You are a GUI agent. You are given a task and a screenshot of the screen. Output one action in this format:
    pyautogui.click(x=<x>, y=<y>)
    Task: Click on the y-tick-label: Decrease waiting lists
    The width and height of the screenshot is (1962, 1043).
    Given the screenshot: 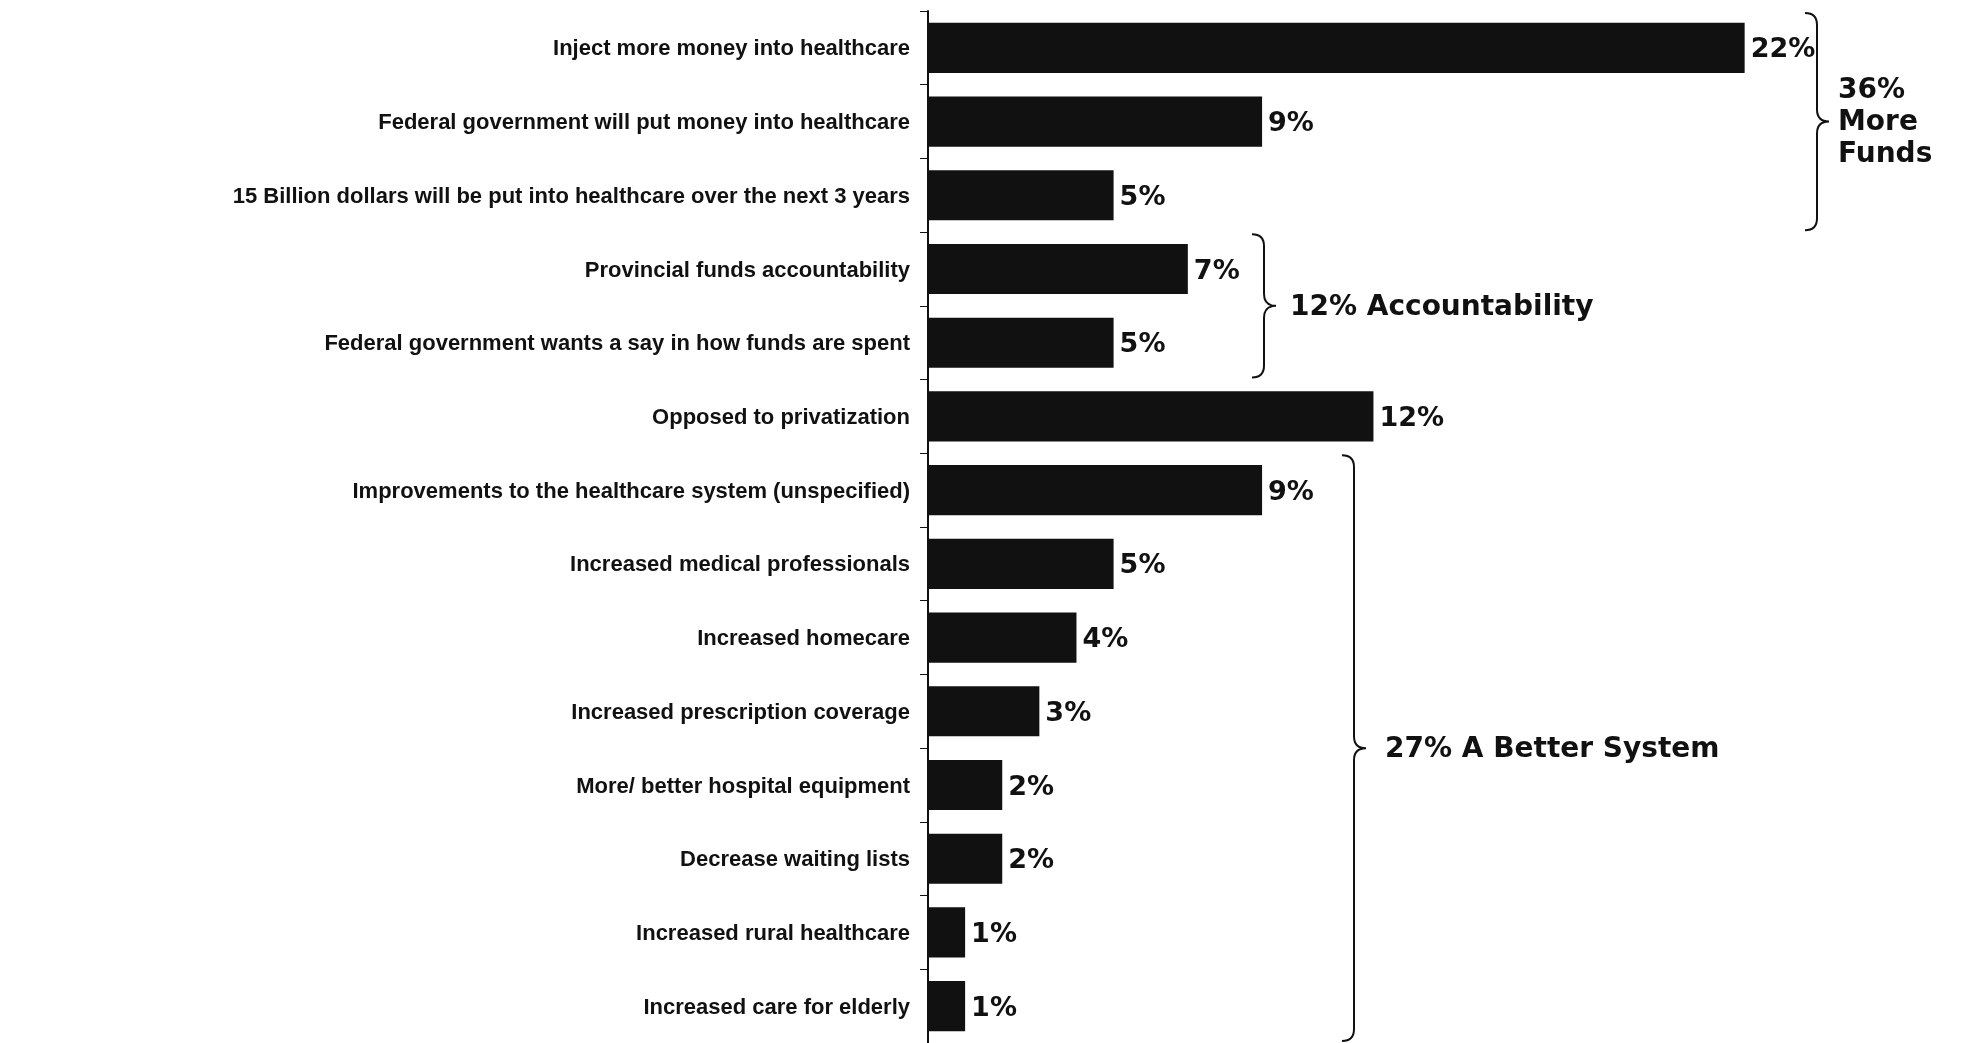 What is the action you would take?
    pyautogui.click(x=795, y=859)
    